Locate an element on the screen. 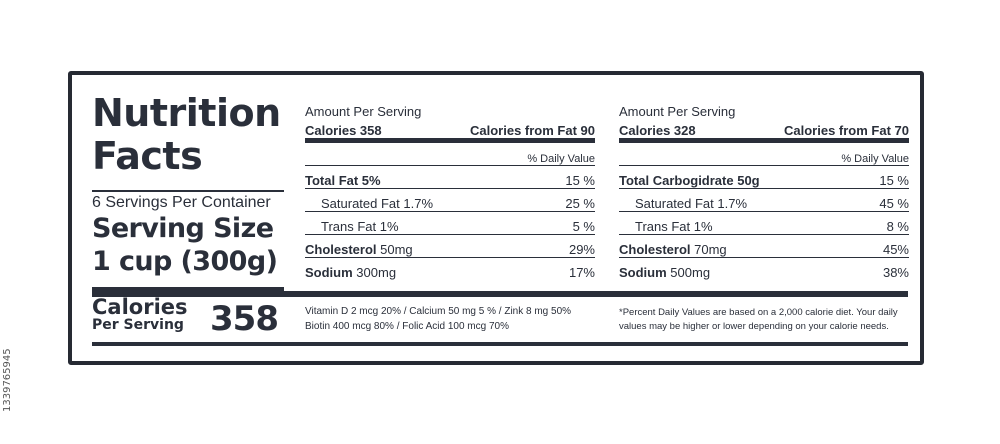  nutrient-amount: 50mg is located at coordinates (396, 249).